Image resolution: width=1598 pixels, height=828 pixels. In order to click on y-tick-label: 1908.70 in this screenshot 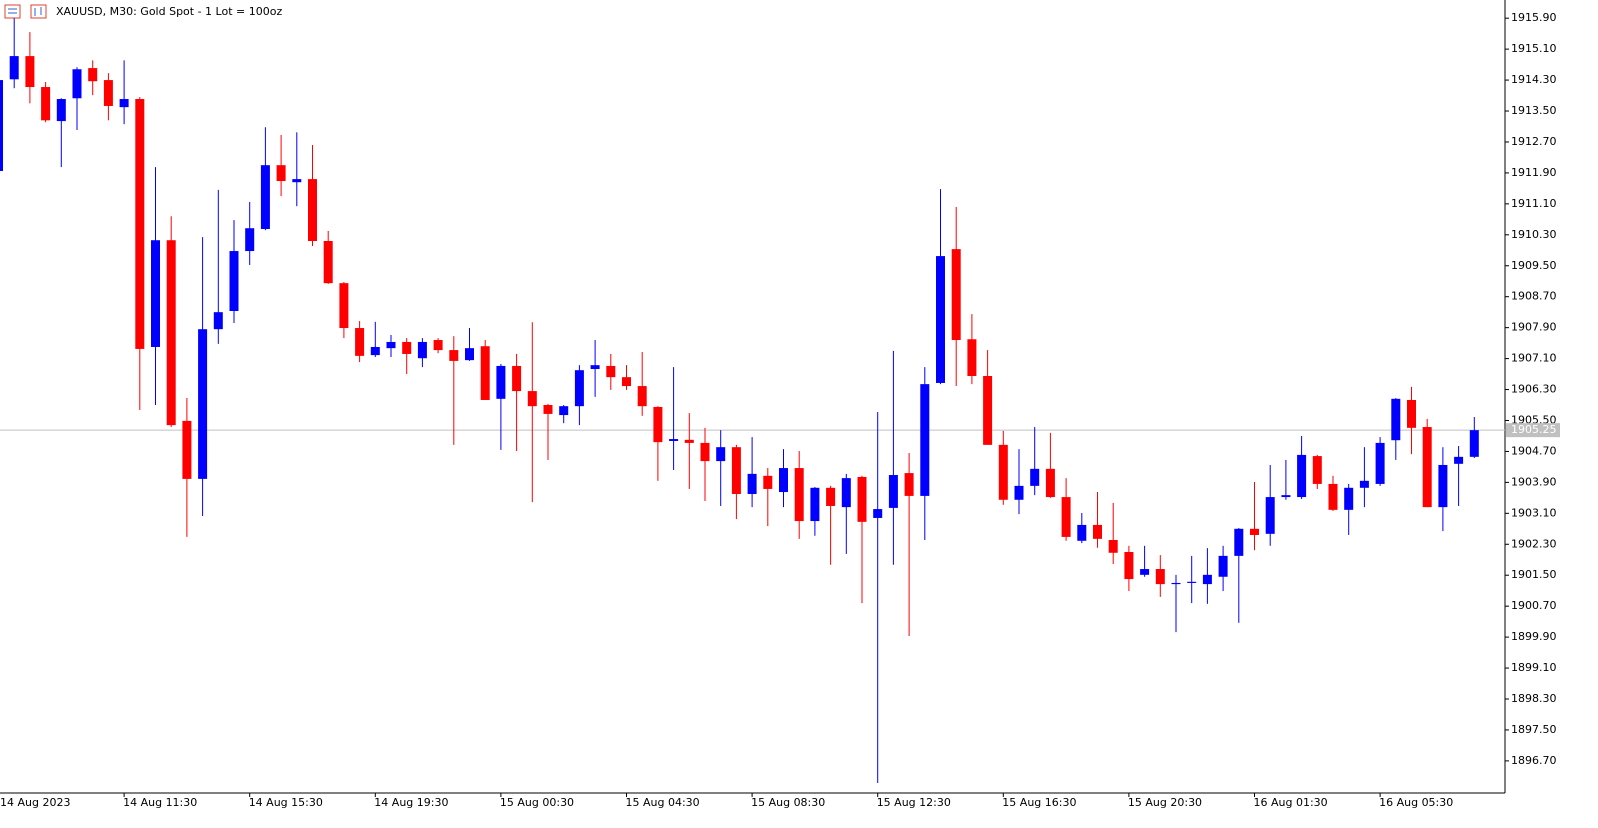, I will do `click(1534, 296)`.